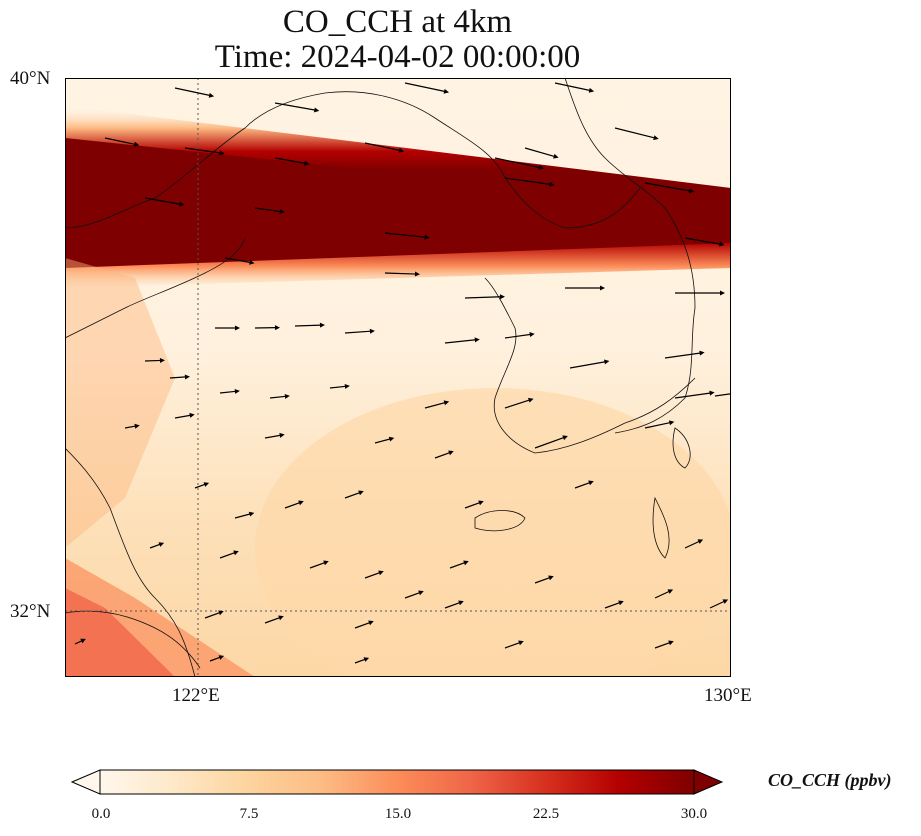 The width and height of the screenshot is (921, 836). What do you see at coordinates (30, 78) in the screenshot?
I see `lat-tick-40n: 40°N` at bounding box center [30, 78].